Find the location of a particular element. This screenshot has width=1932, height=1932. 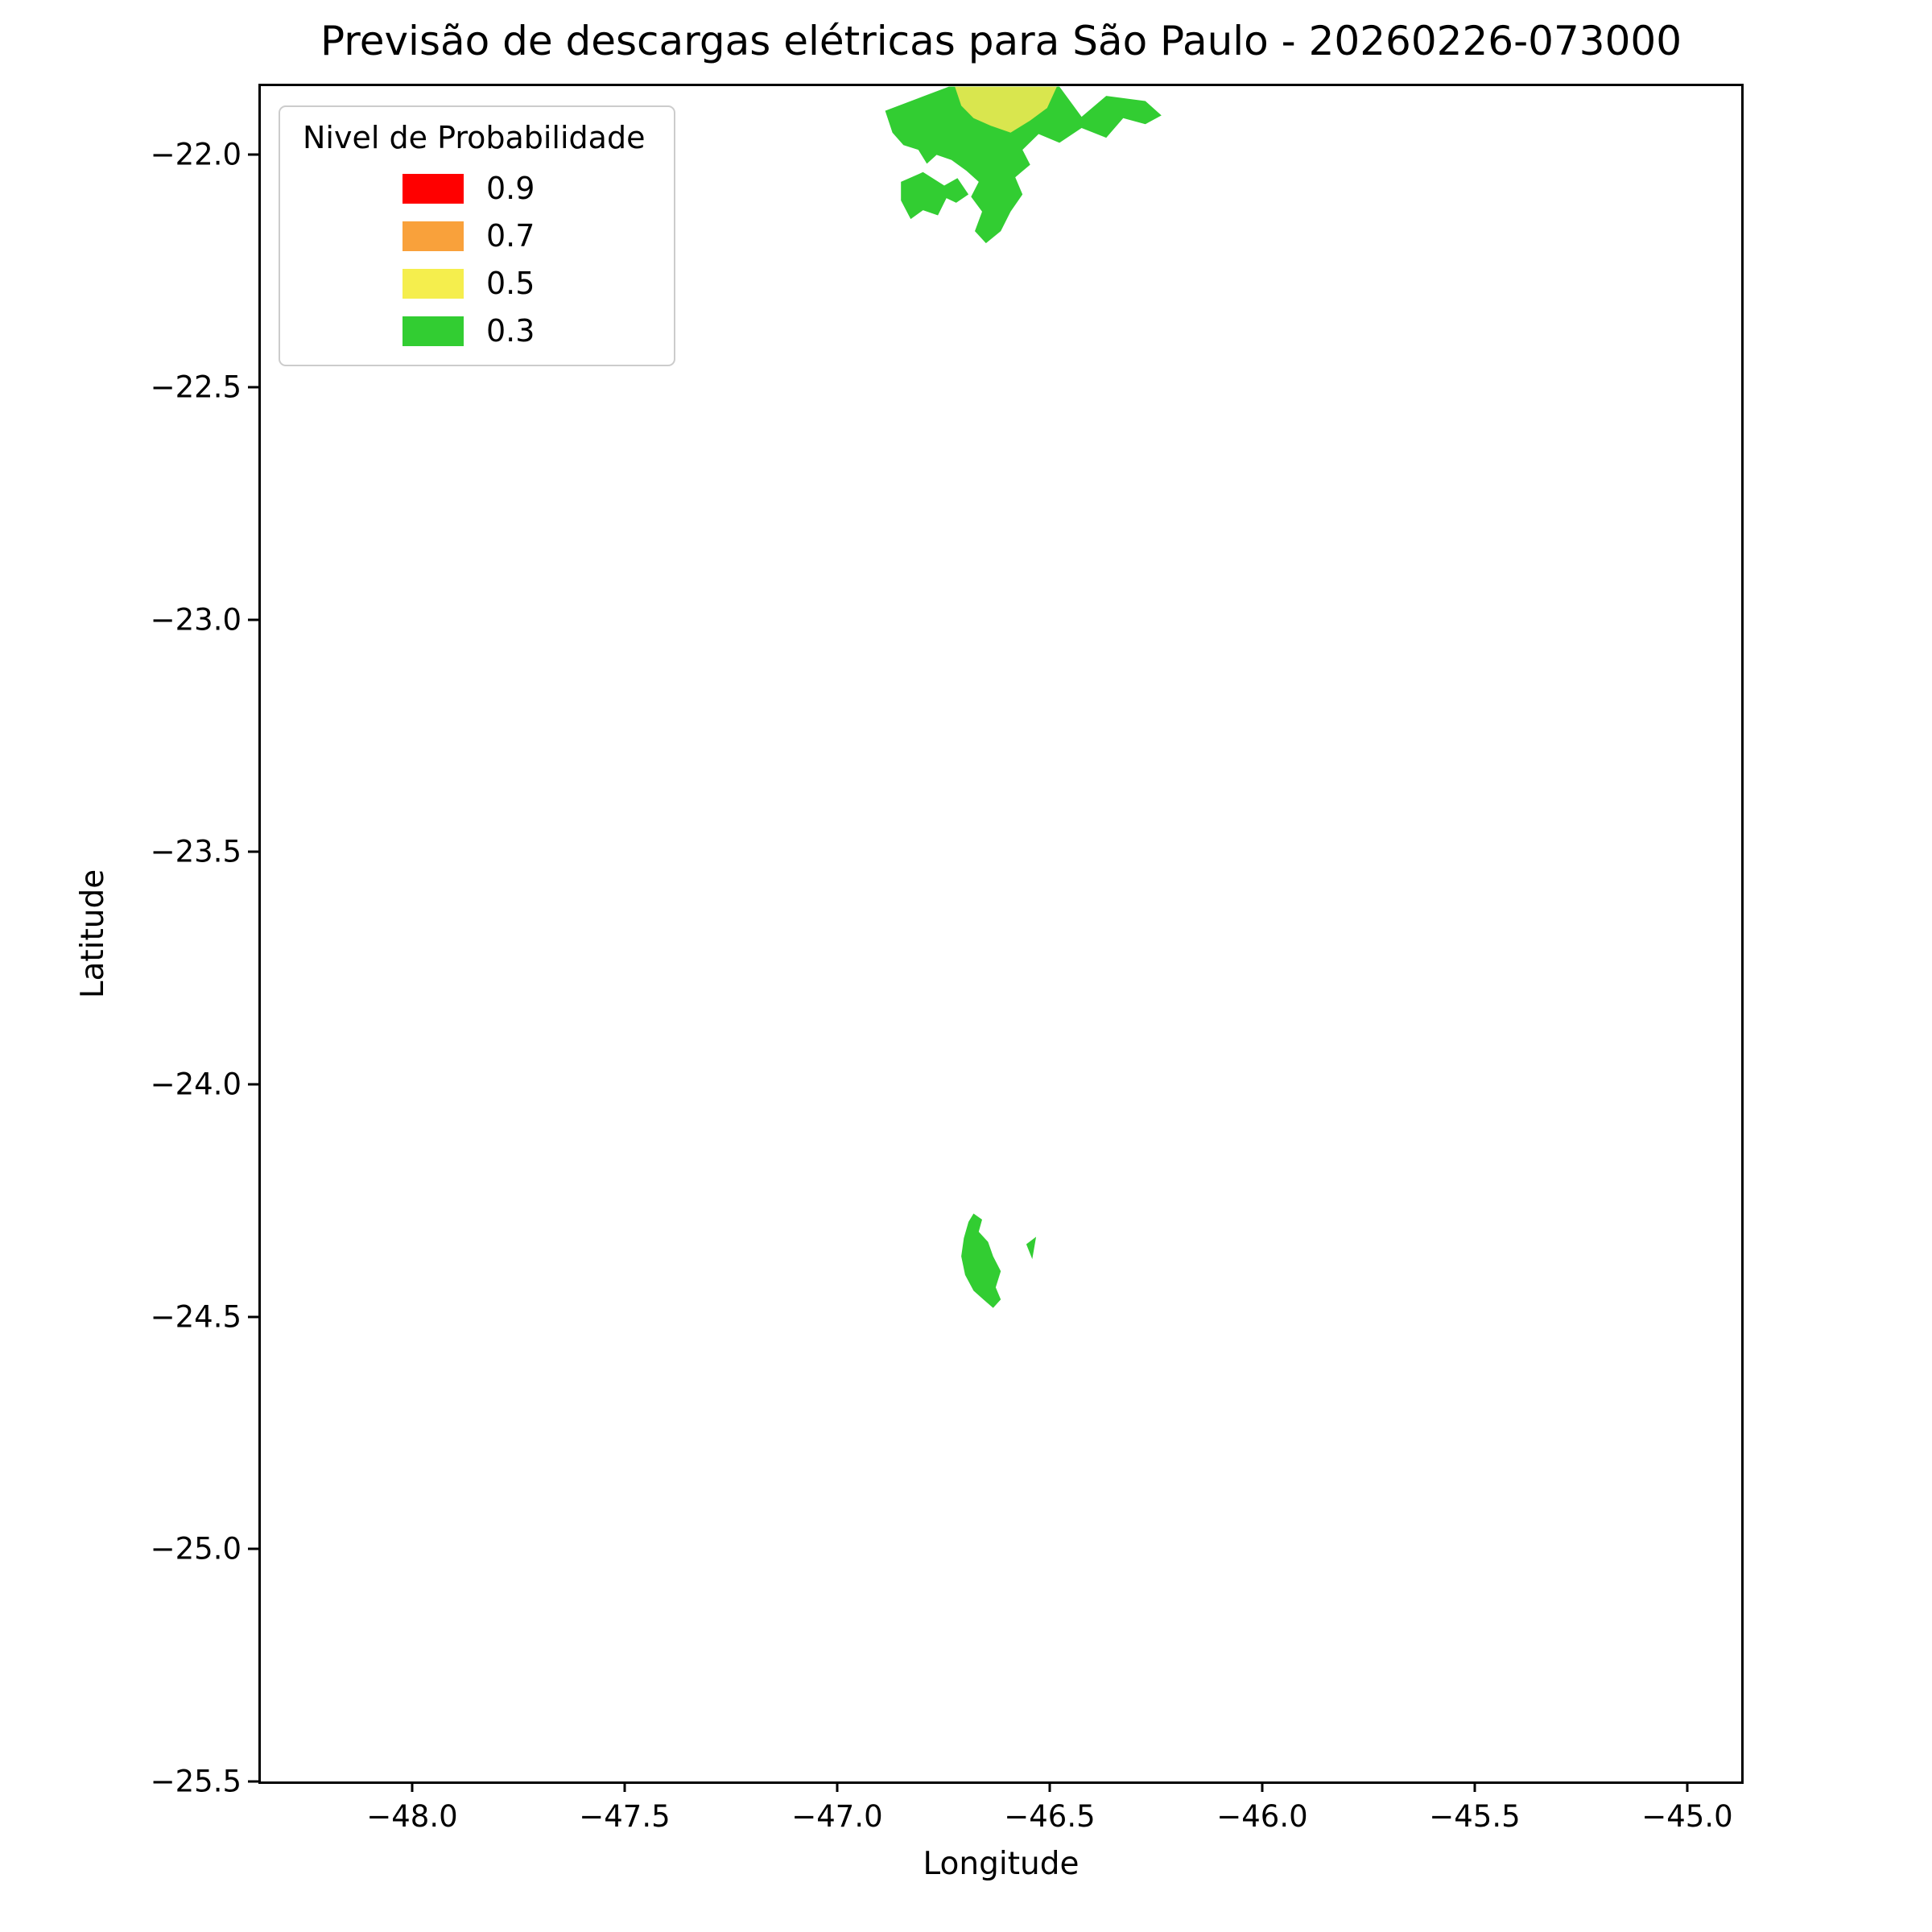

legend-label-03: 0.3 is located at coordinates (510, 331).